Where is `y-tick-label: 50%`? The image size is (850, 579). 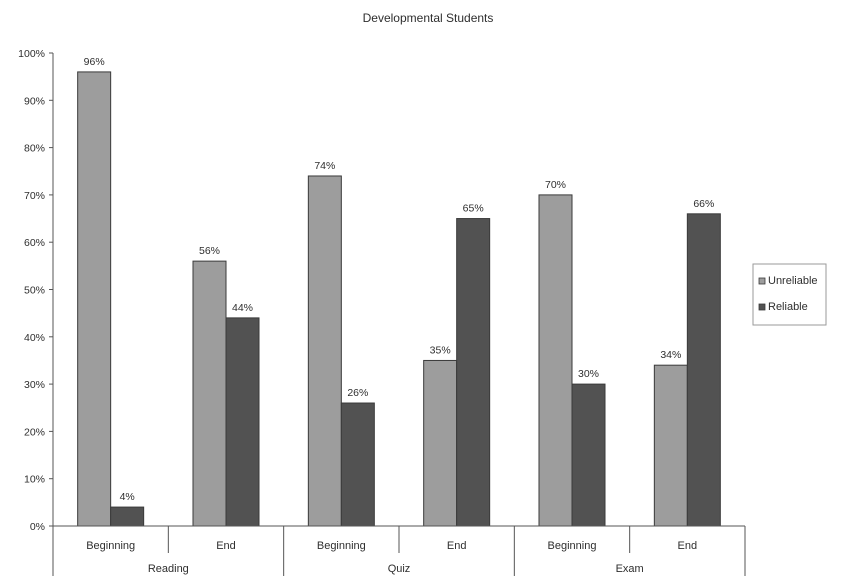
y-tick-label: 50% is located at coordinates (34, 291).